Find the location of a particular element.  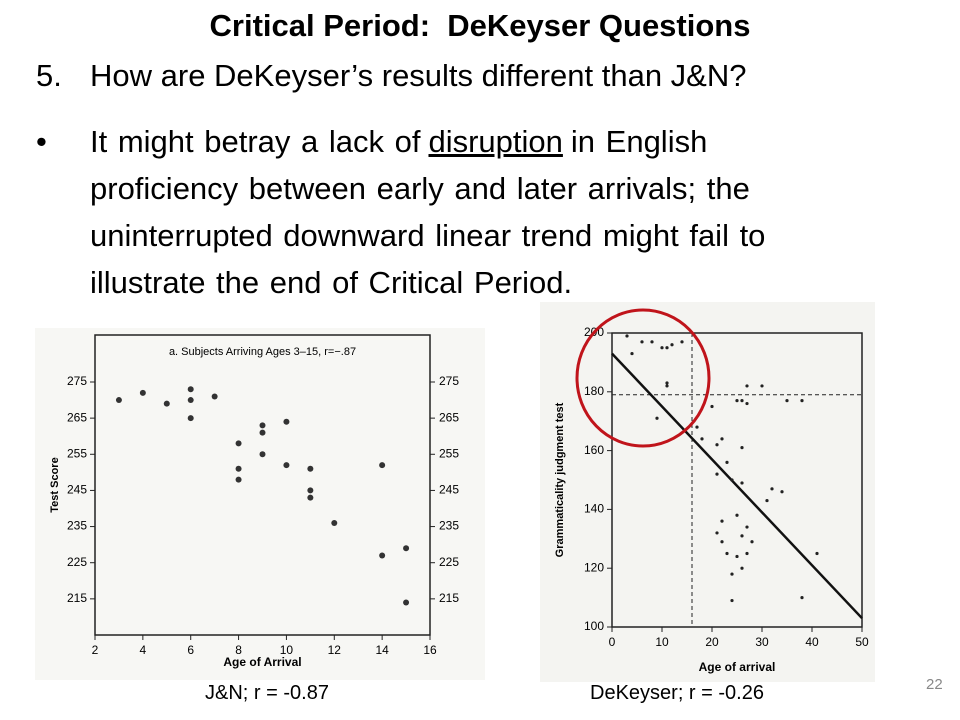

text: It might betray a lack of is located at coordinates (255, 141).